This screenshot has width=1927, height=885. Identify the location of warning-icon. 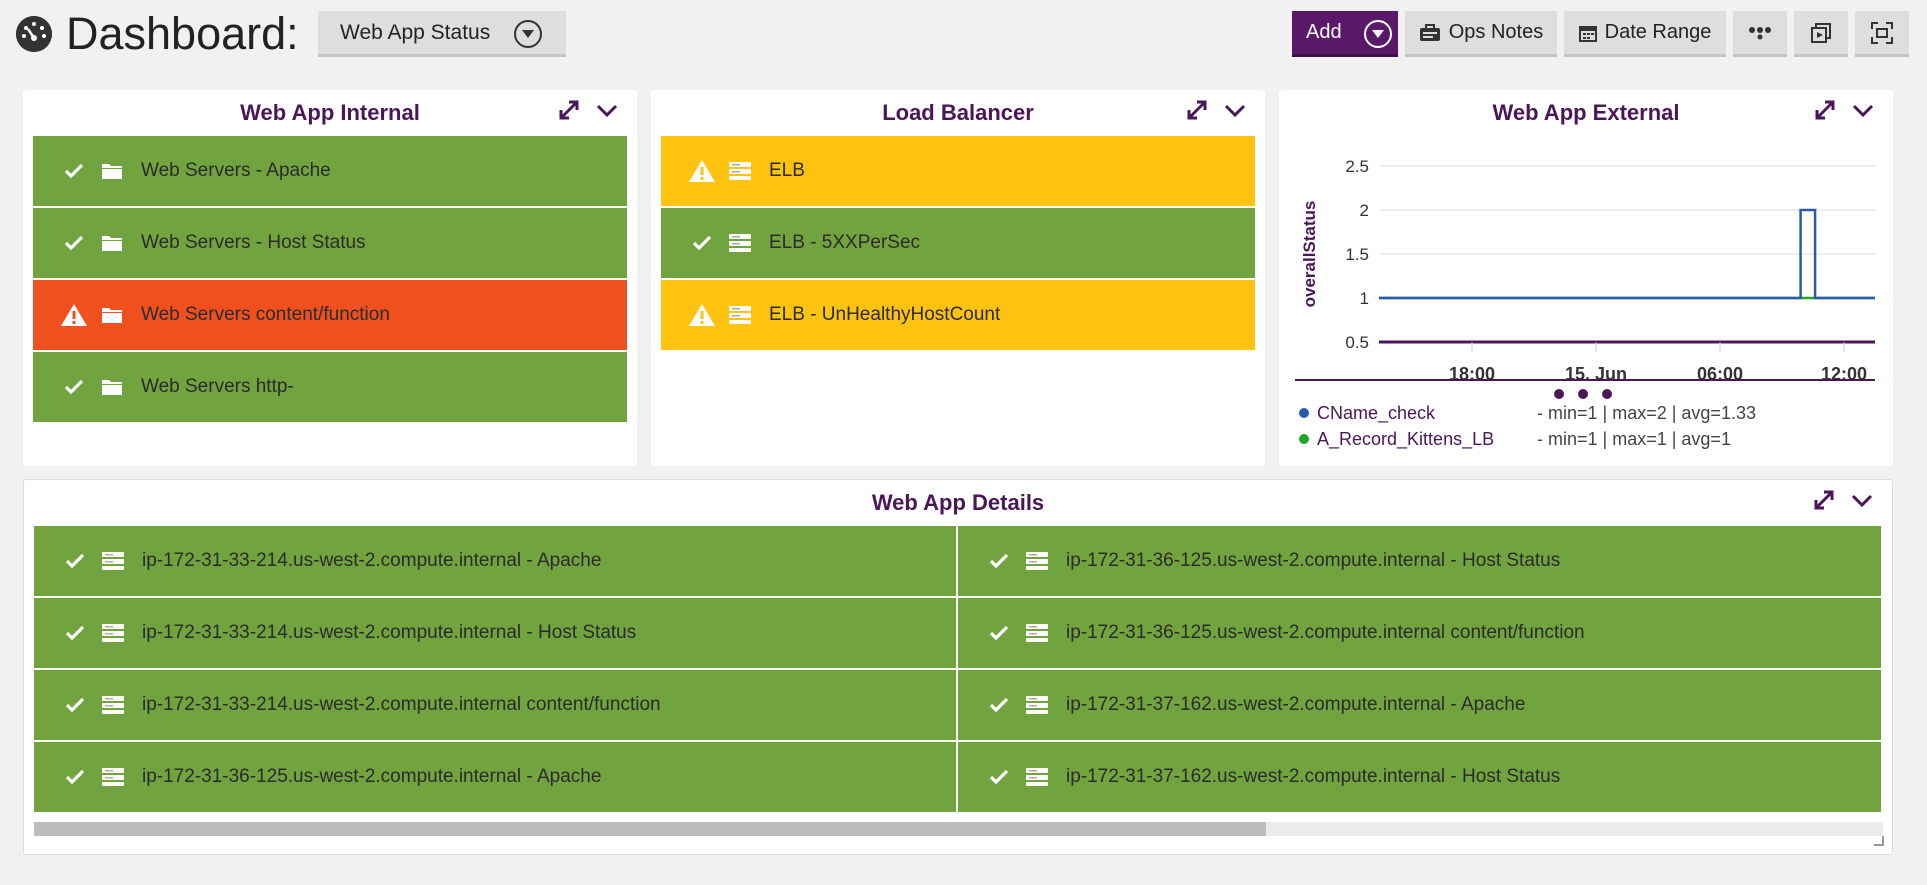
(74, 315).